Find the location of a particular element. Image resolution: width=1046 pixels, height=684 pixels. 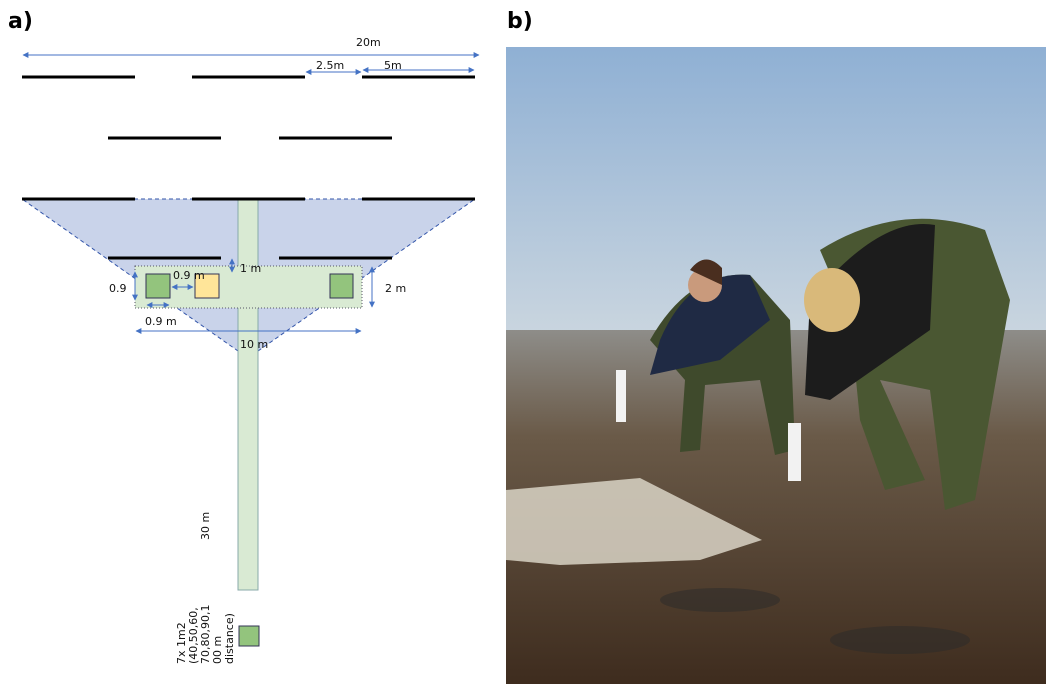

dimension-label: 5m is located at coordinates (393, 65).